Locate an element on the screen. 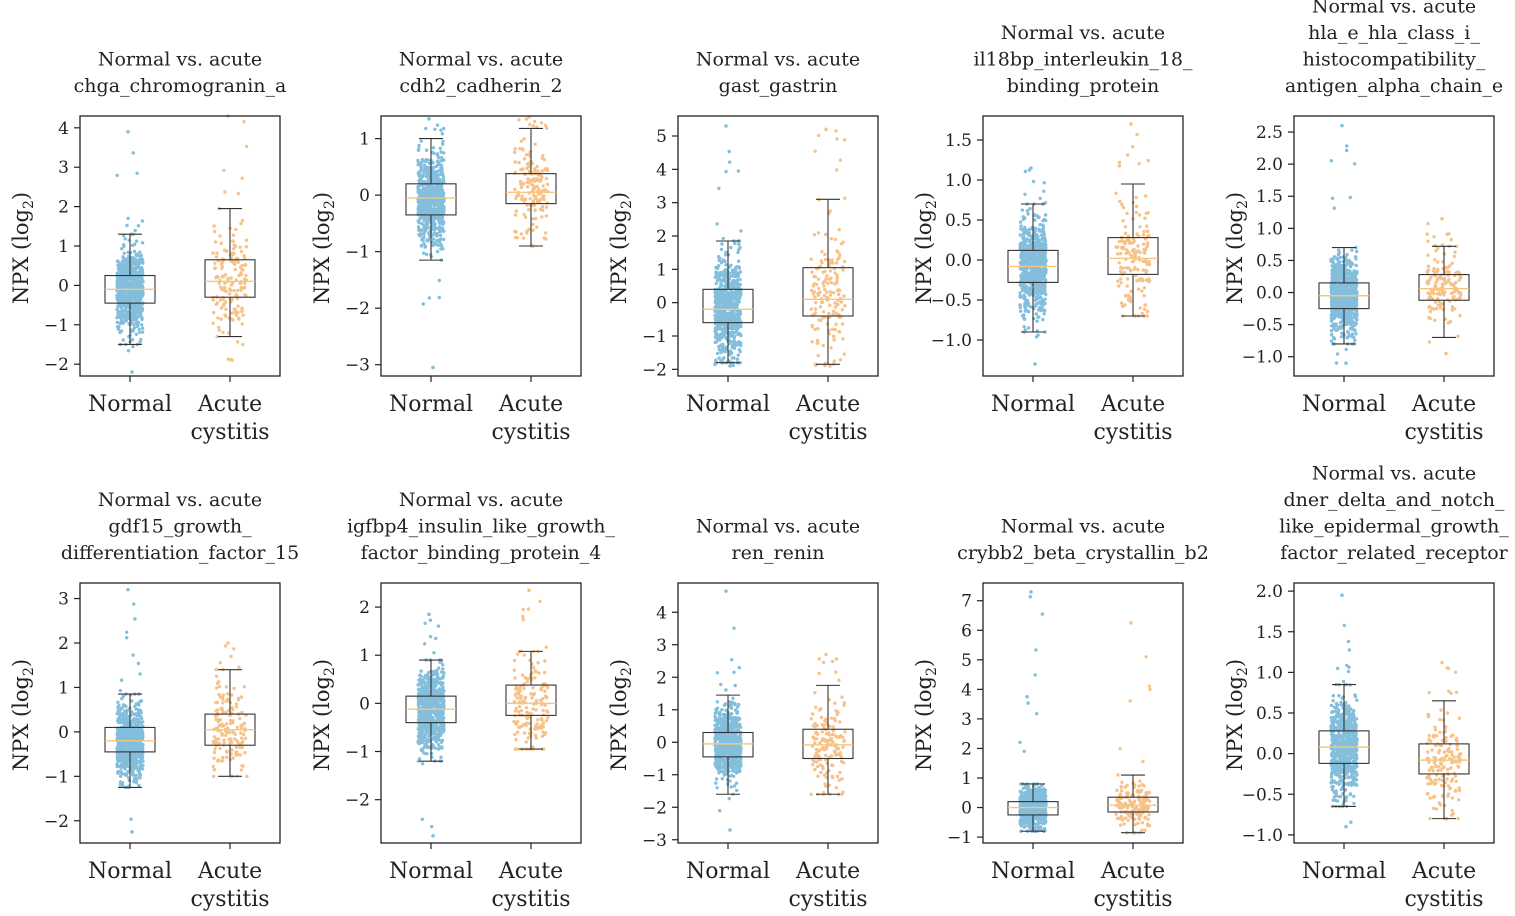 The width and height of the screenshot is (1515, 916). chart-title-line: Normal vs. acute is located at coordinates (778, 60).